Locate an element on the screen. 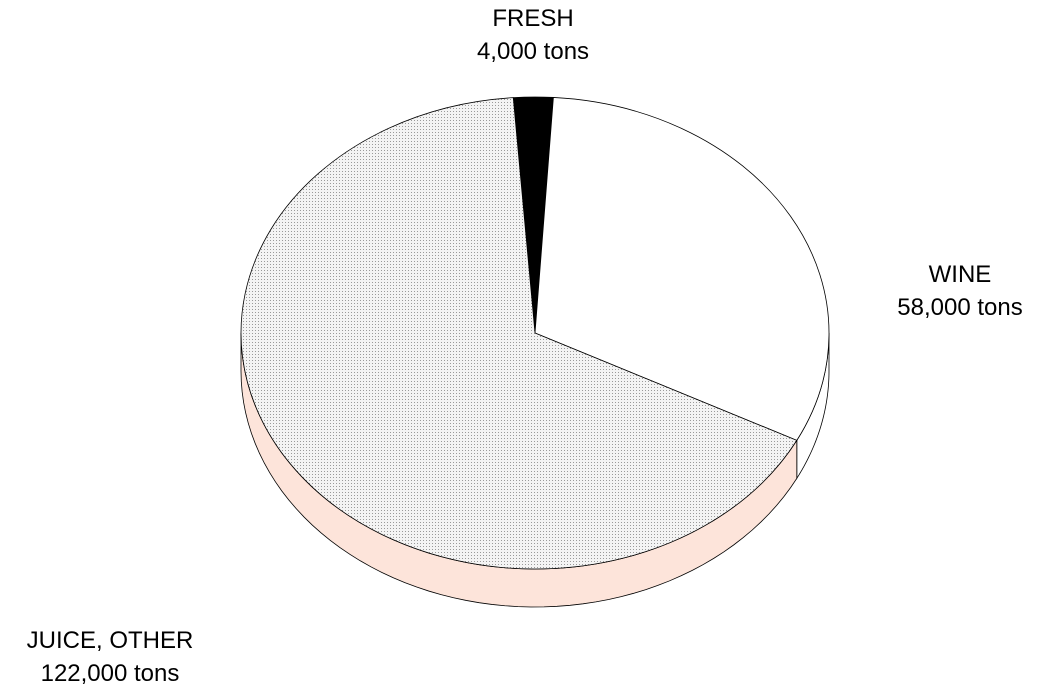  slice-name-wine: WINE is located at coordinates (960, 274).